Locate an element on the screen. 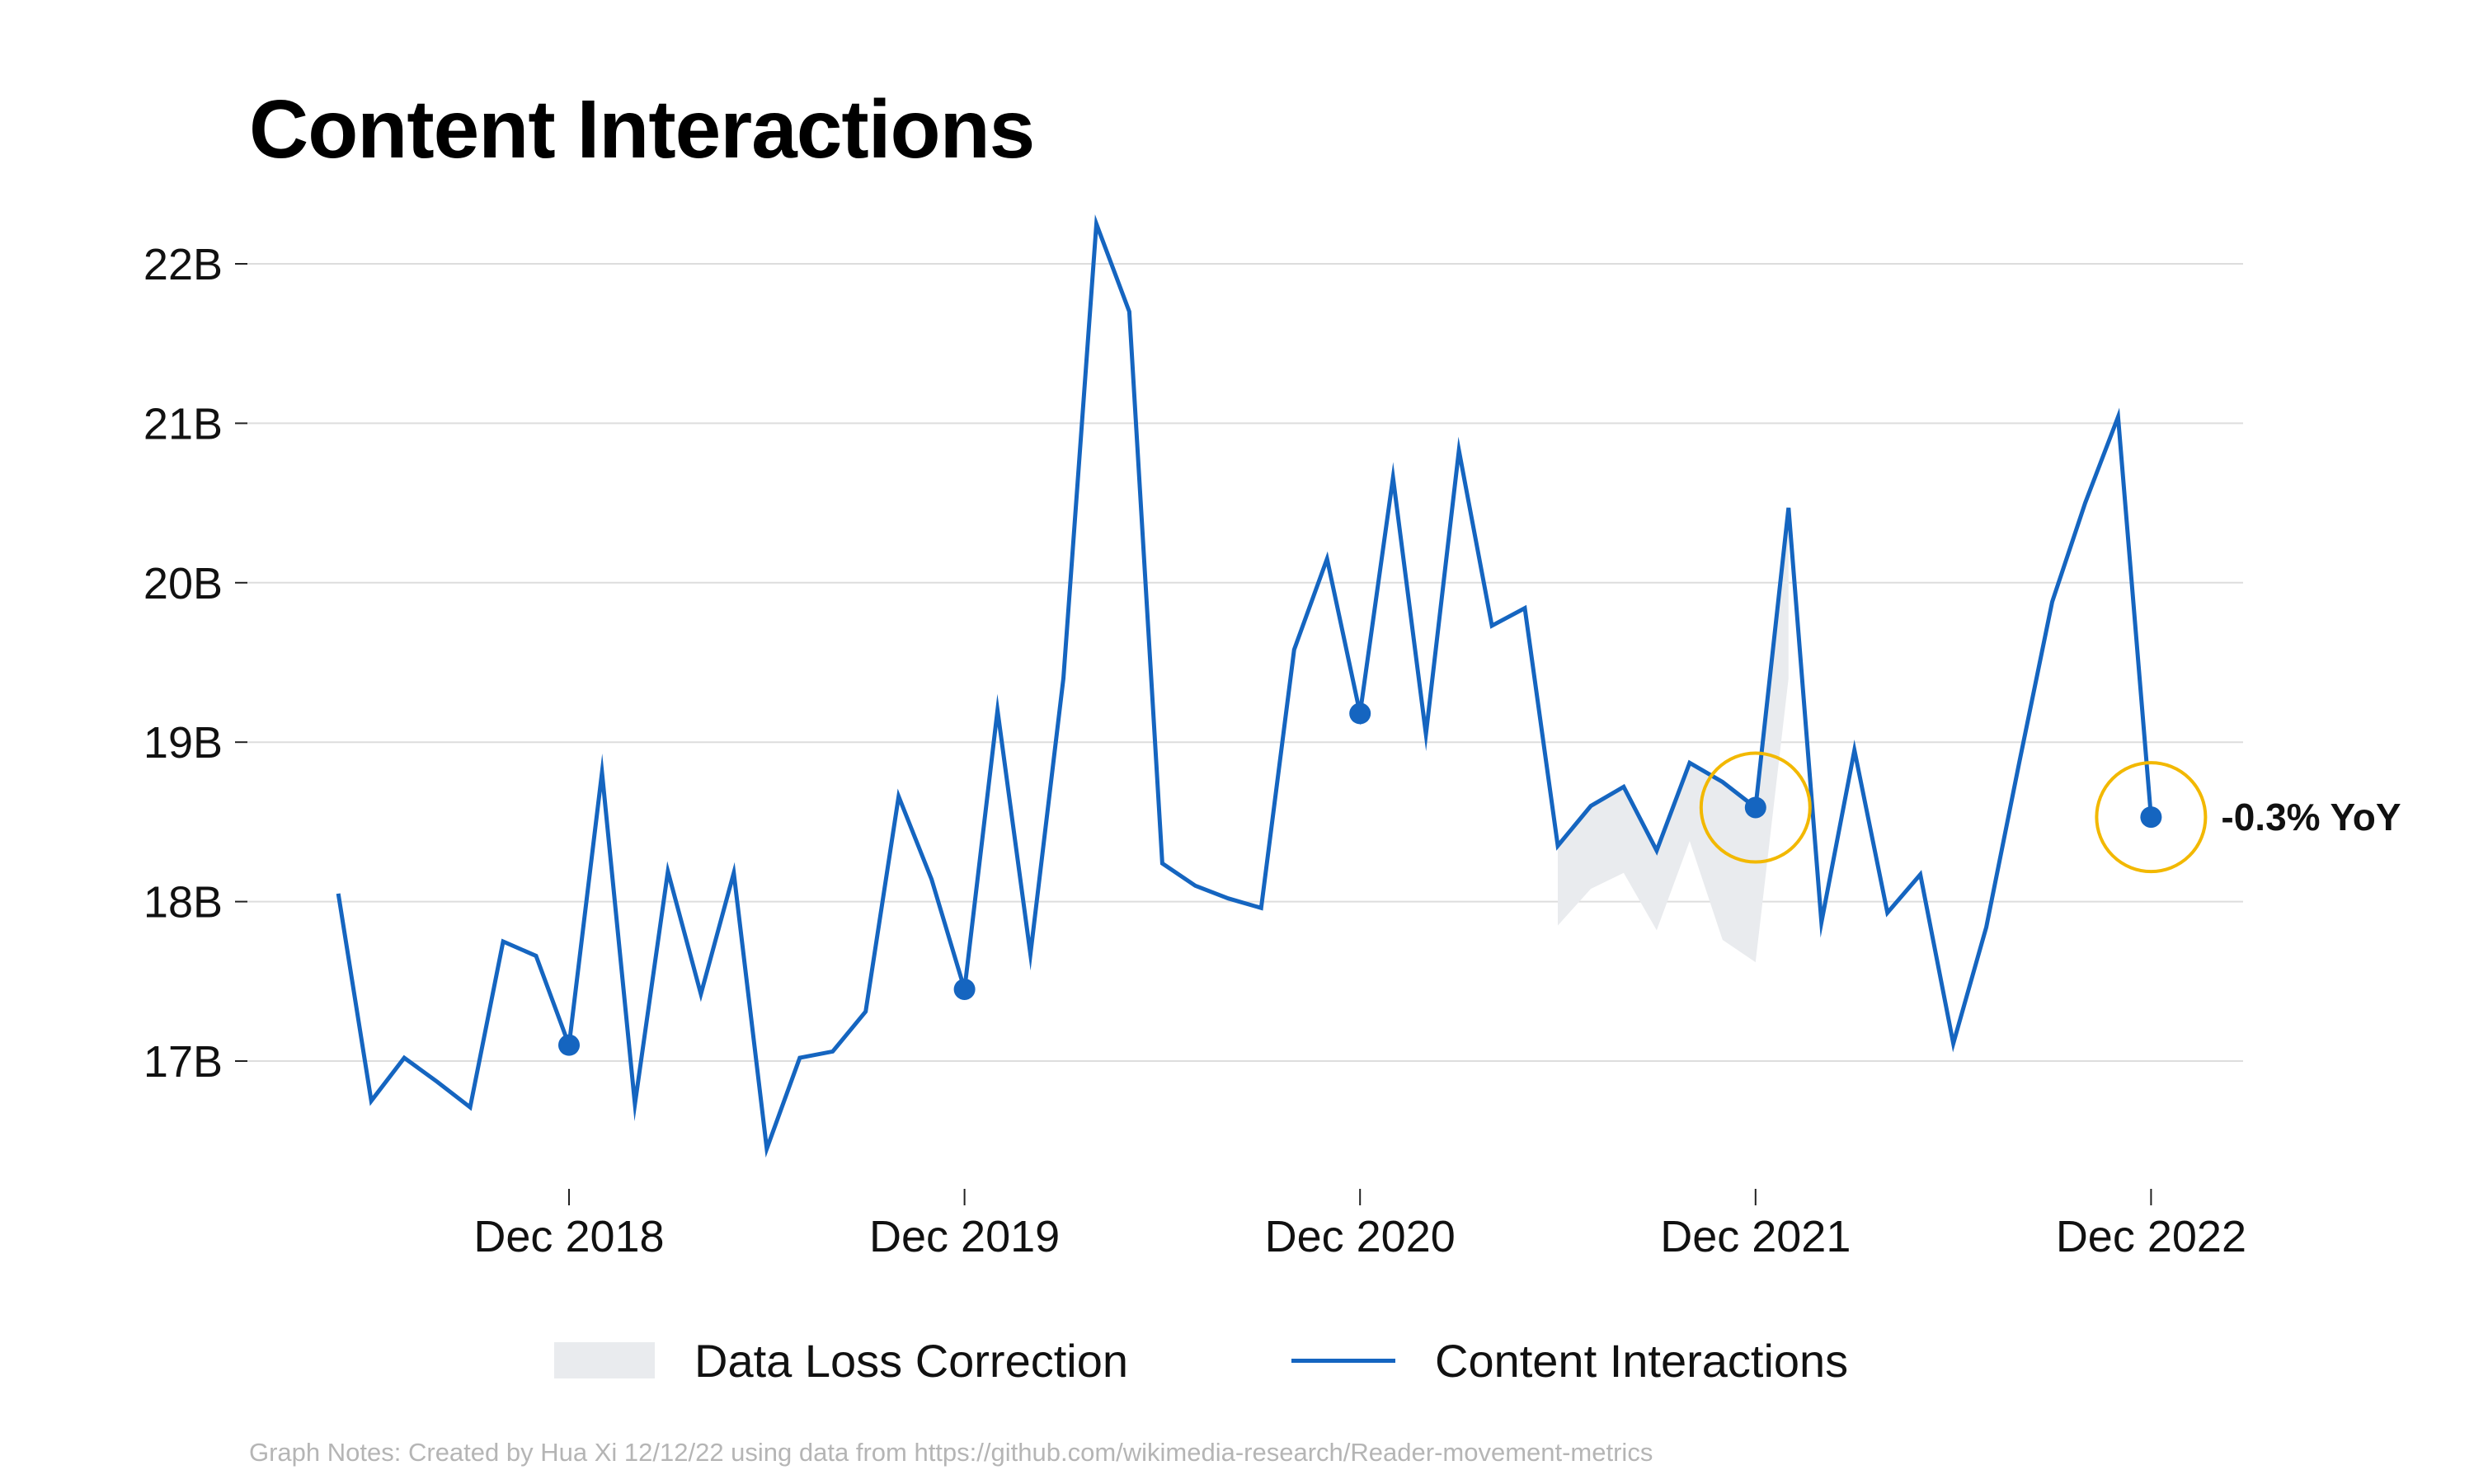 The height and width of the screenshot is (1484, 2474). xtick-label: Dec 2019 is located at coordinates (964, 1236).